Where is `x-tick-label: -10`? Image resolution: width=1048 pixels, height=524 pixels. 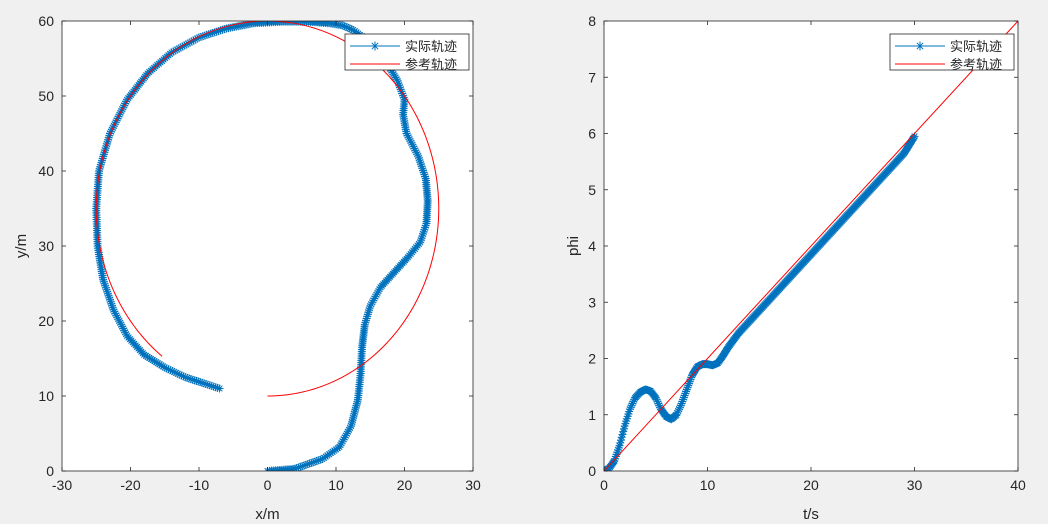
x-tick-label: -10 is located at coordinates (199, 485).